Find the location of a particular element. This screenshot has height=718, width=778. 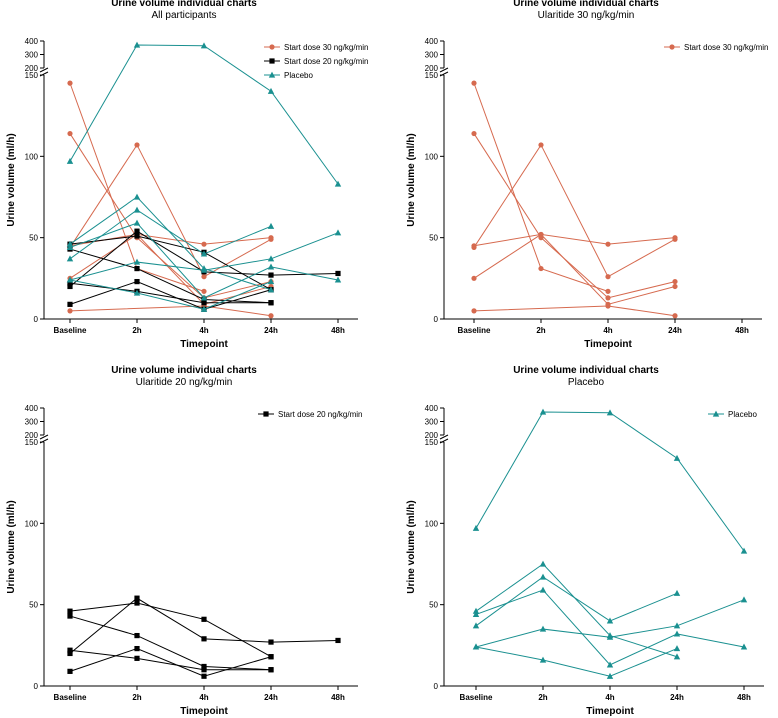

chart-subtitle: Ularitide 30 ng/kg/min is located at coordinates (586, 15).